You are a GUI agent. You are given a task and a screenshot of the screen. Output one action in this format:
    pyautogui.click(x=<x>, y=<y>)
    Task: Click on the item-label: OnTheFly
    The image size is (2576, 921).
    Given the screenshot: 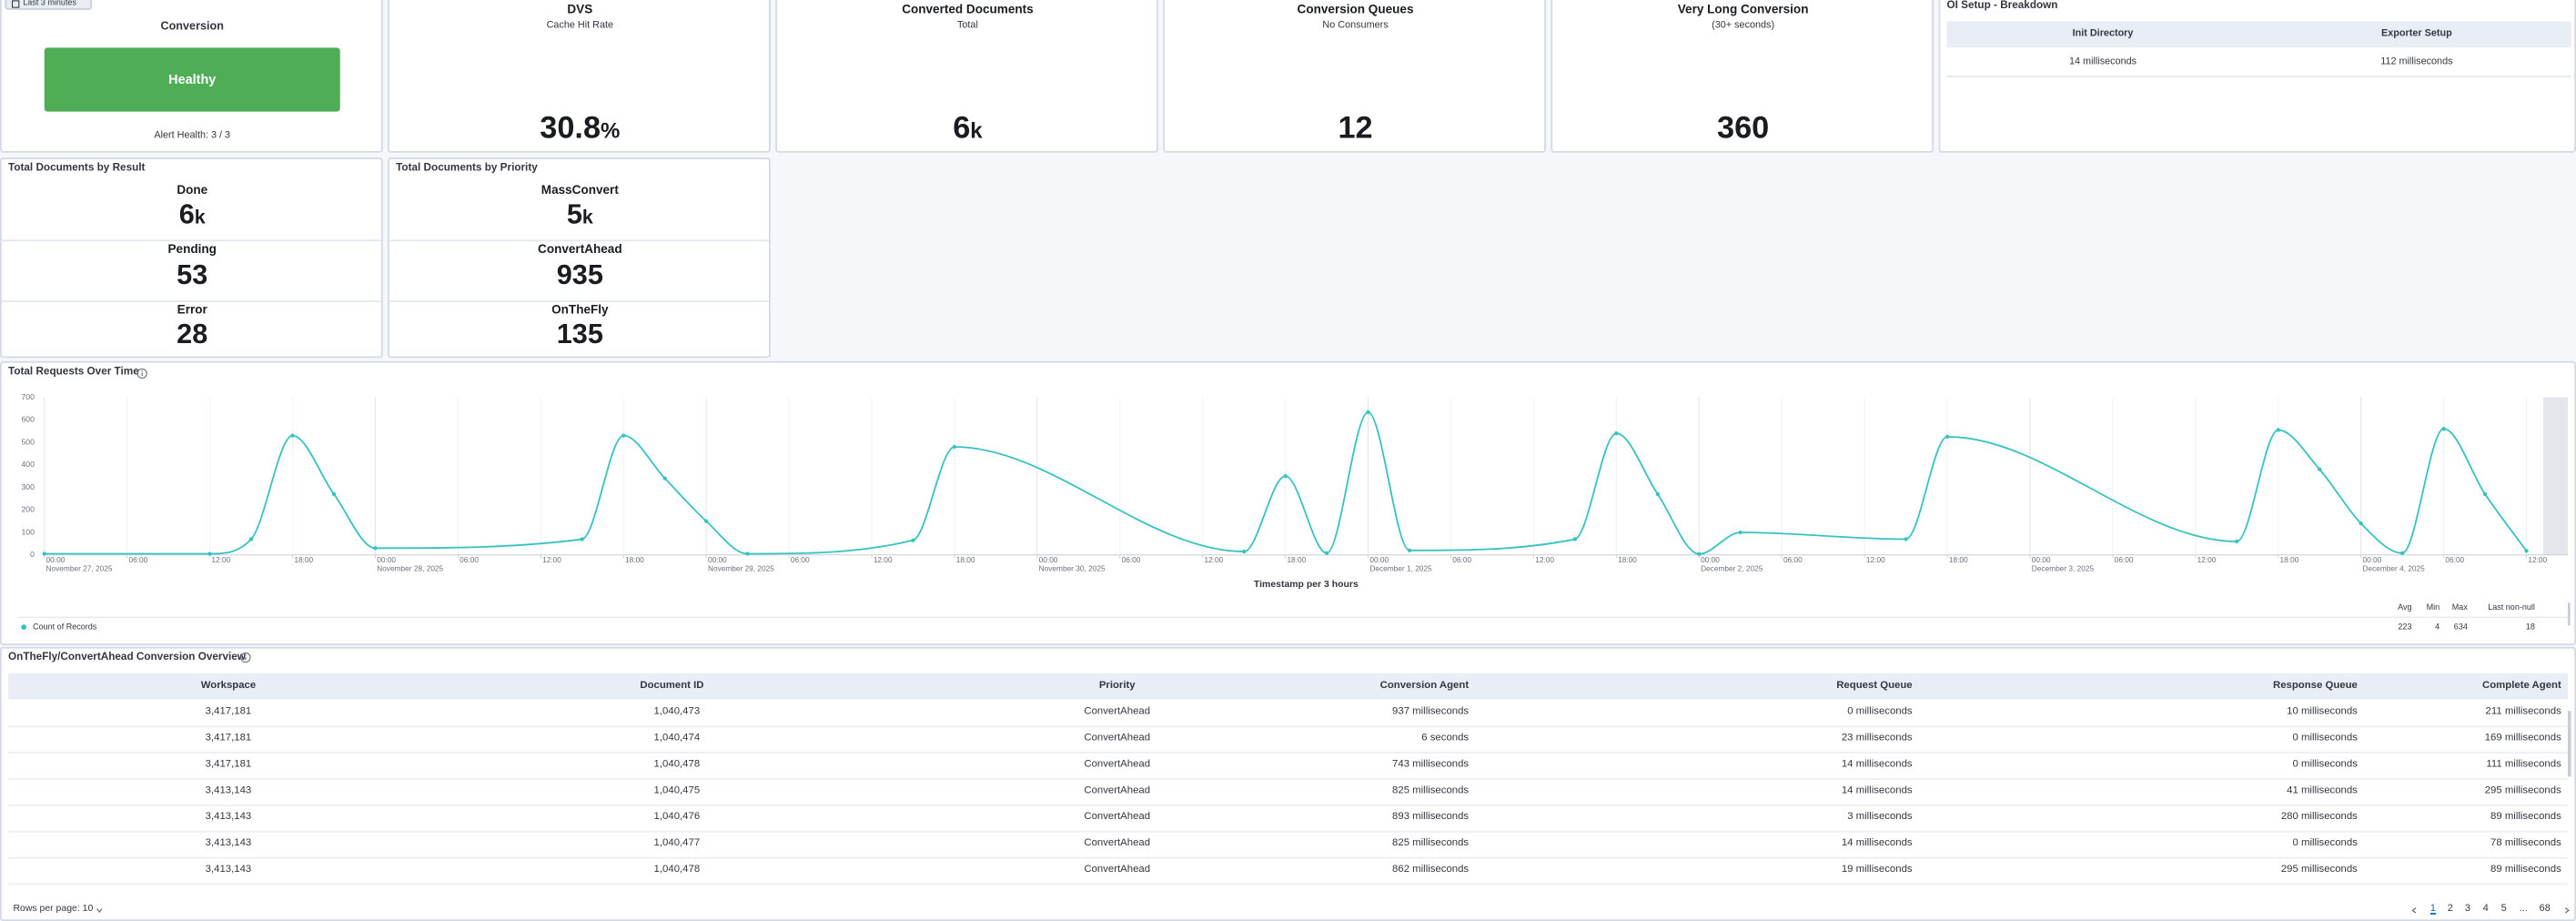 What is the action you would take?
    pyautogui.click(x=580, y=309)
    